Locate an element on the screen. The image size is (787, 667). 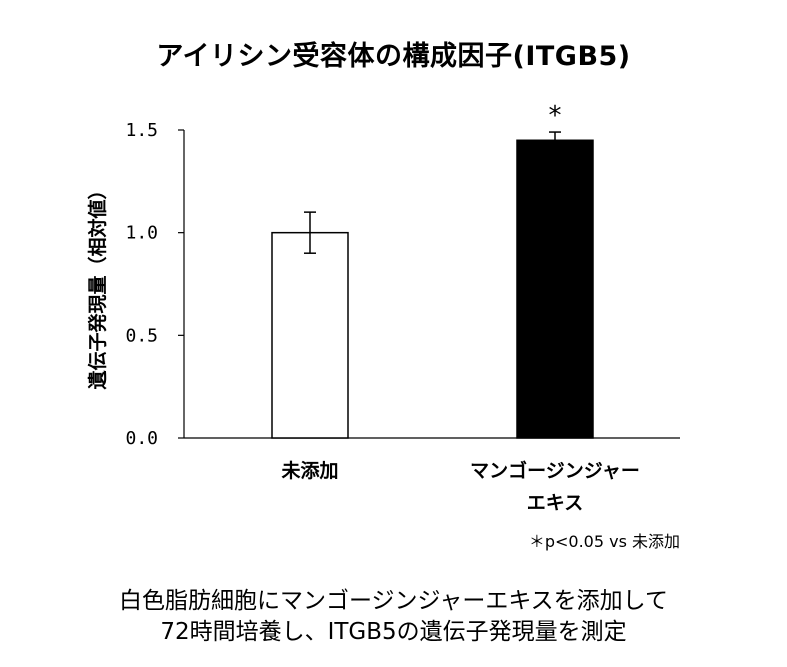
y-tick-label: 1.0 is located at coordinates (141, 233).